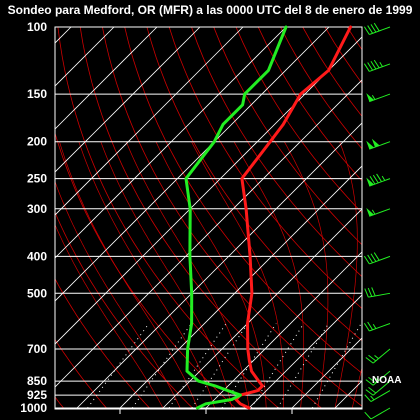 This screenshot has height=420, width=420. I want to click on temperature-tick-label: −20, so click(120, 419).